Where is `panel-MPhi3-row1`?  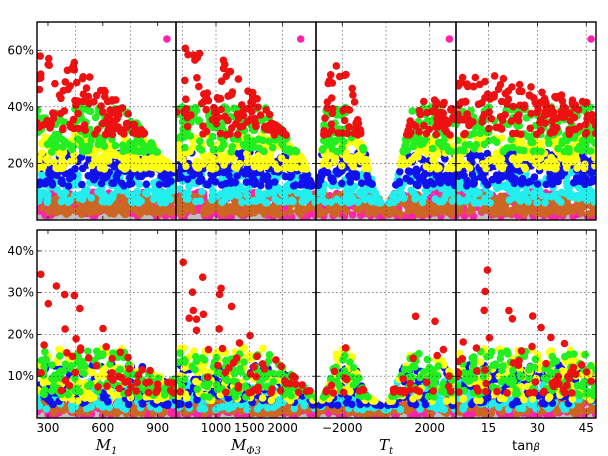
panel-MPhi3-row1 is located at coordinates (246, 121).